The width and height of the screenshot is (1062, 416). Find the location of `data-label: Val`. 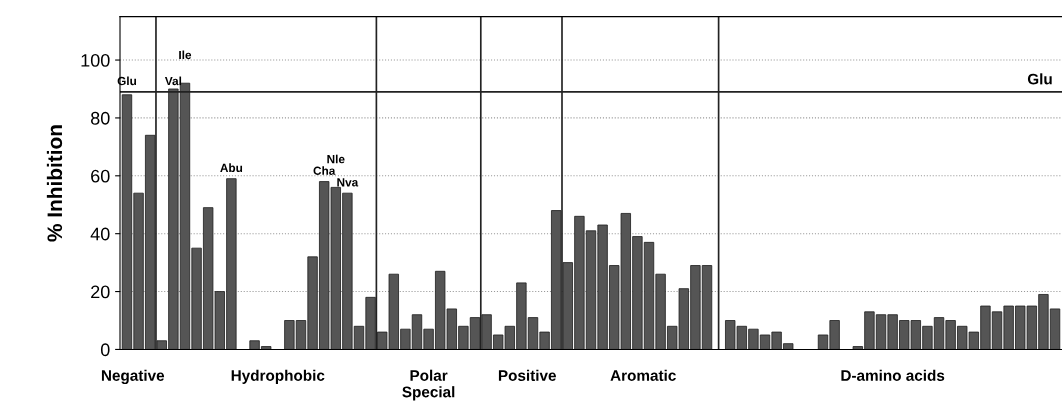

data-label: Val is located at coordinates (173, 81).